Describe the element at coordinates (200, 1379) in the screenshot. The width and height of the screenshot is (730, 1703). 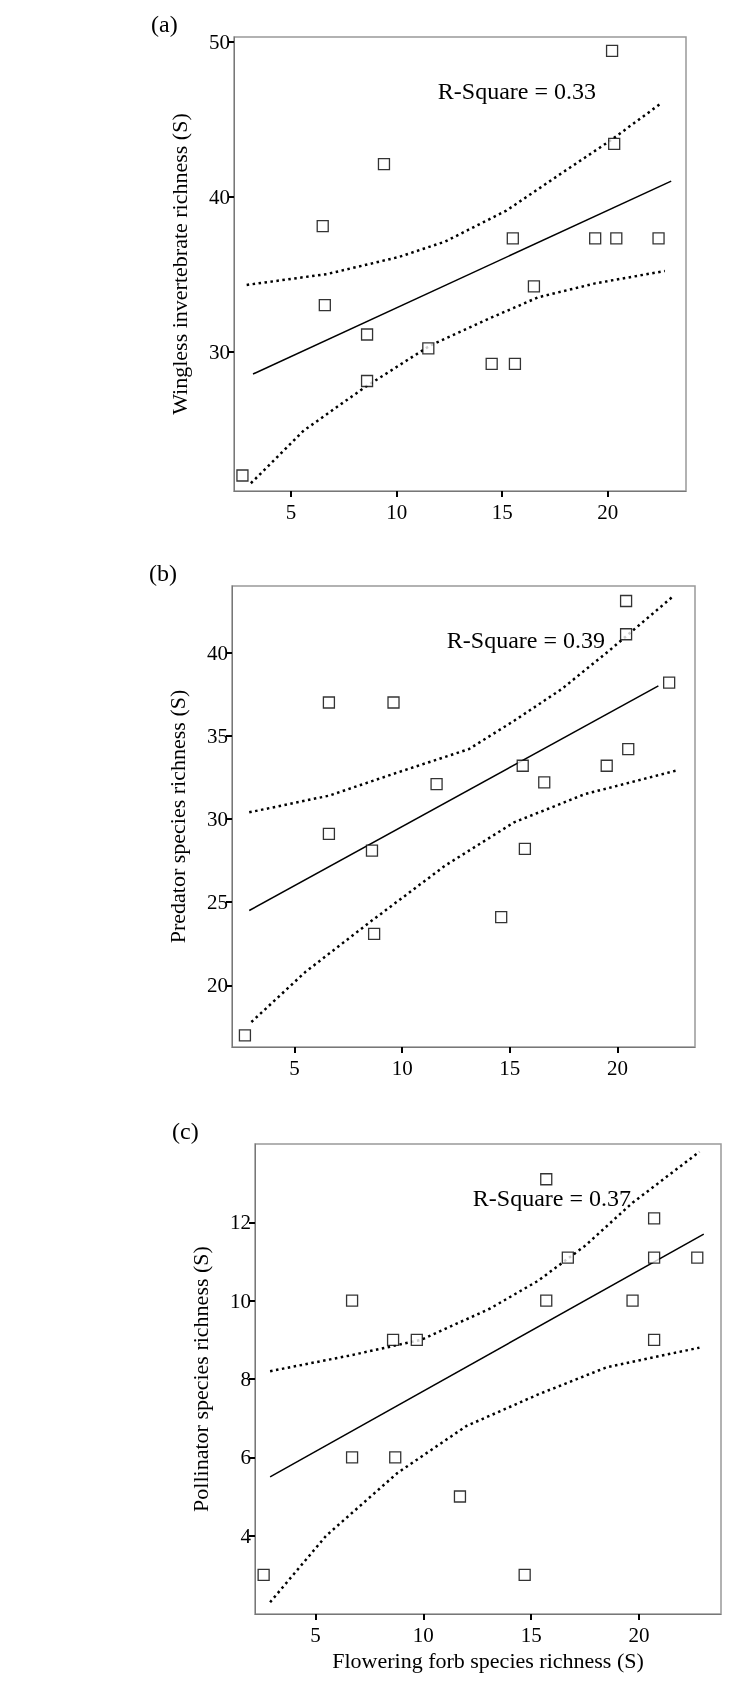
I see `y-axis-title: Pollinator species richness (S)` at that location.